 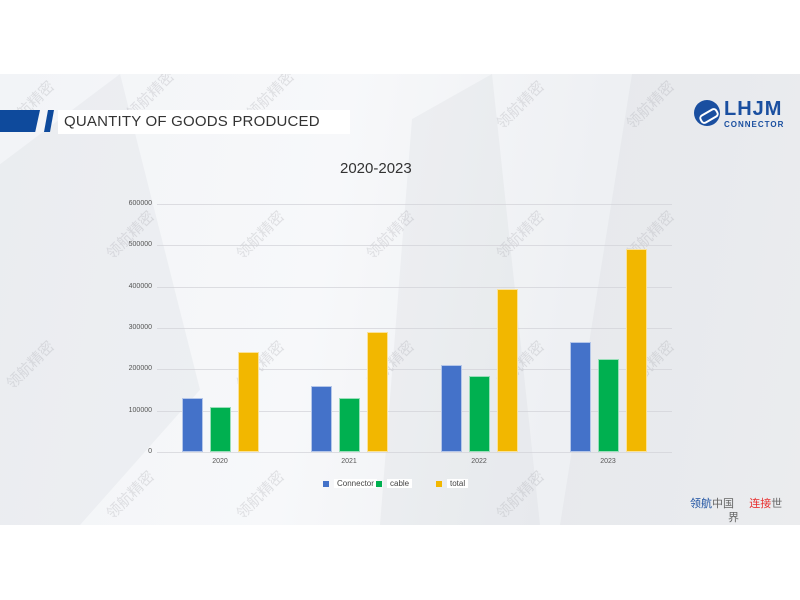 I want to click on header-title-box, so click(x=204, y=122).